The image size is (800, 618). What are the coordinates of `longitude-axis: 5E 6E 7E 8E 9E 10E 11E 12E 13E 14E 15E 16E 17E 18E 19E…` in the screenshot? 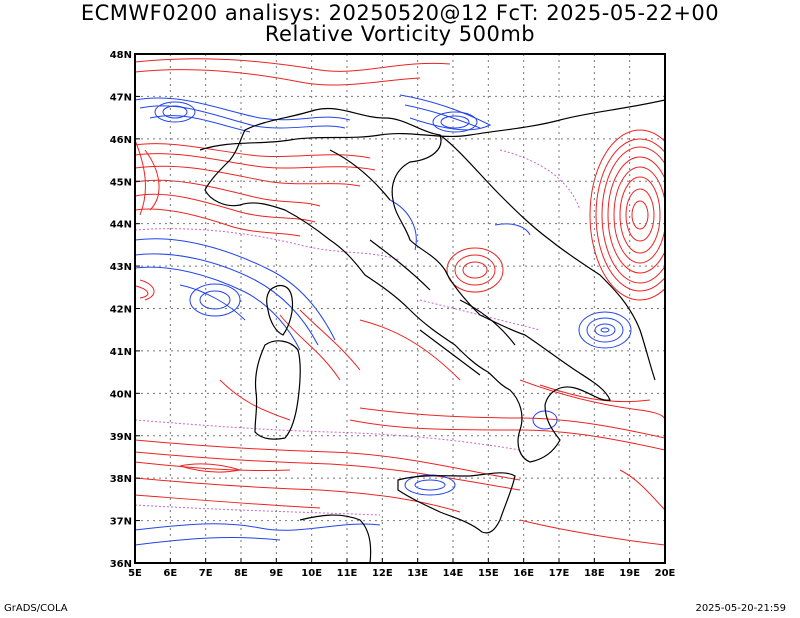 It's located at (402, 568).